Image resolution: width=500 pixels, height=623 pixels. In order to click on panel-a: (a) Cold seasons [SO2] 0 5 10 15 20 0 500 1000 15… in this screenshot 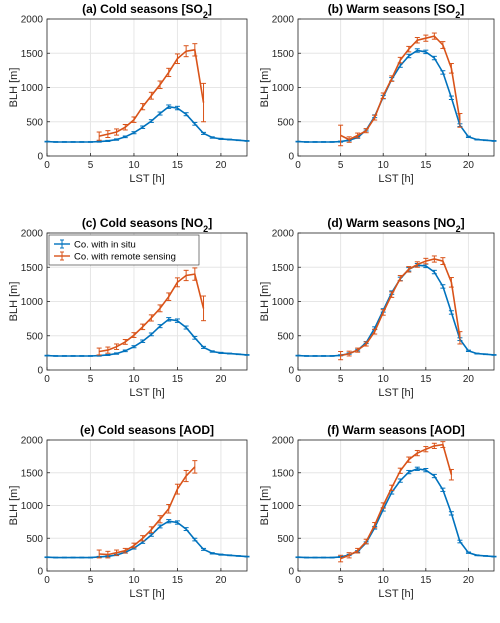, I will do `click(129, 93)`.